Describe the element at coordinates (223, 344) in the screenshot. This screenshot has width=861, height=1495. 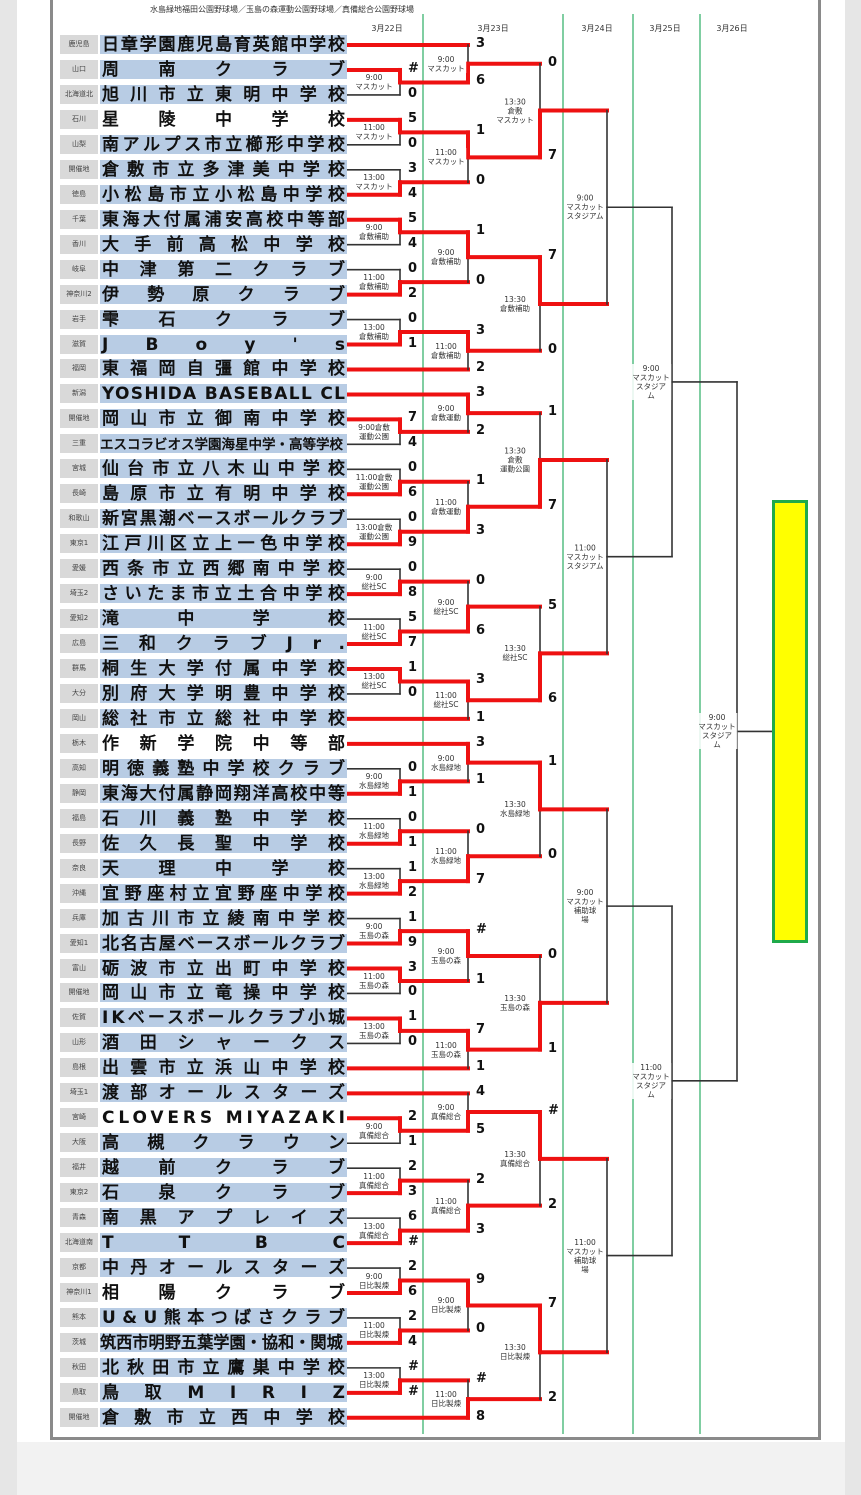
I see `team-name-cell: JBoy's` at that location.